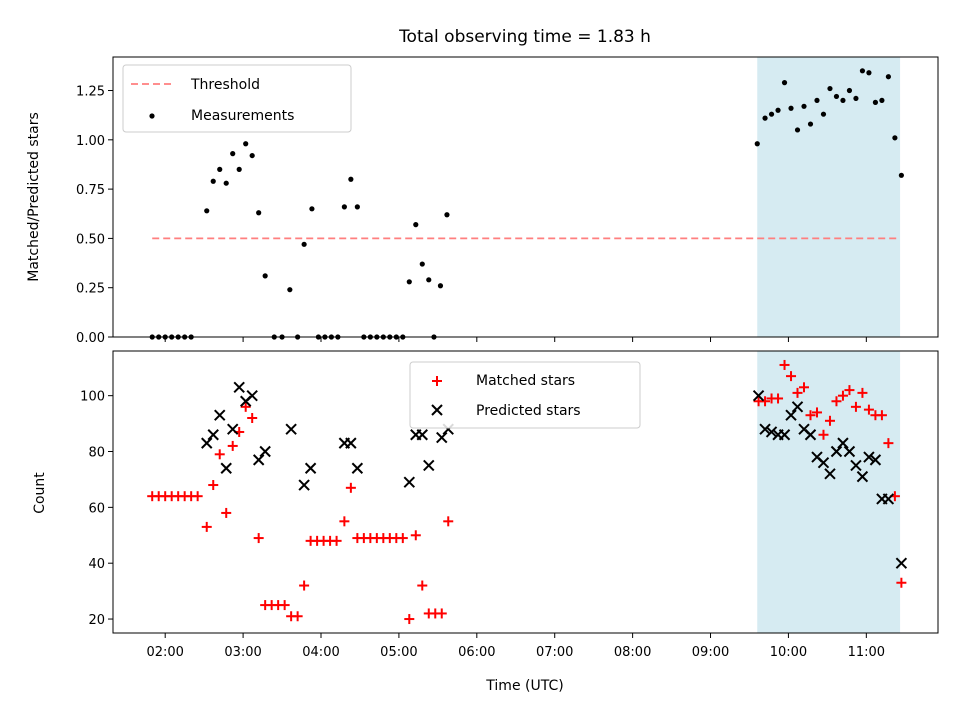 The width and height of the screenshot is (960, 720). What do you see at coordinates (225, 85) in the screenshot?
I see `legend-threshold-label: Threshold` at bounding box center [225, 85].